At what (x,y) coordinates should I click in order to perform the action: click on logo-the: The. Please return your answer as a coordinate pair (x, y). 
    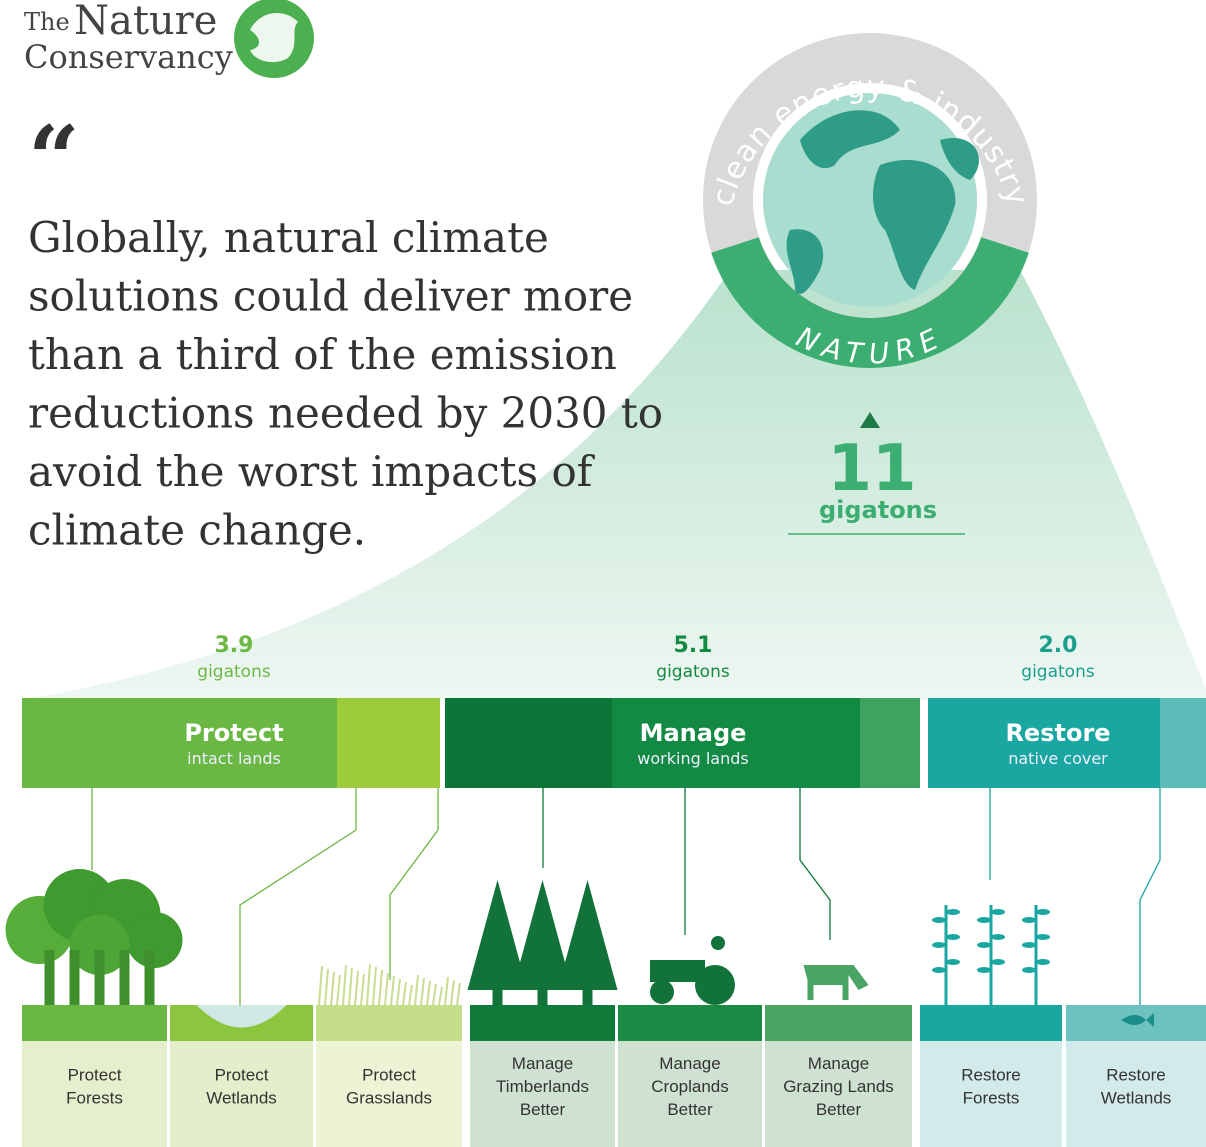
    Looking at the image, I should click on (47, 22).